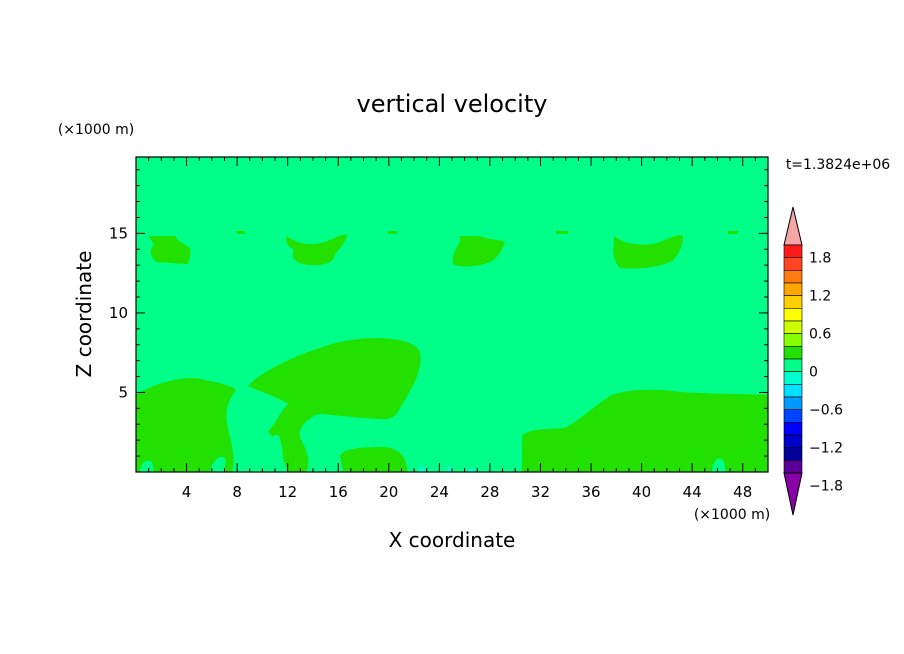 This screenshot has height=654, width=904. What do you see at coordinates (813, 373) in the screenshot?
I see `colorbar-label: 0` at bounding box center [813, 373].